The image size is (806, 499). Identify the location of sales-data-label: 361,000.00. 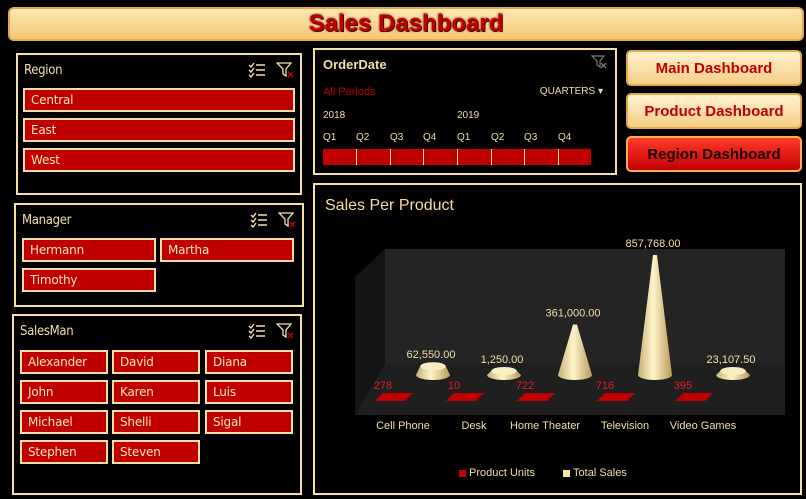
(572, 313).